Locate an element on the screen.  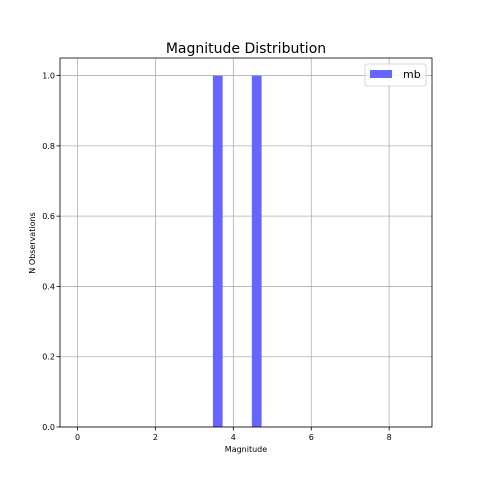
y-axis-label: N Observations is located at coordinates (32, 242).